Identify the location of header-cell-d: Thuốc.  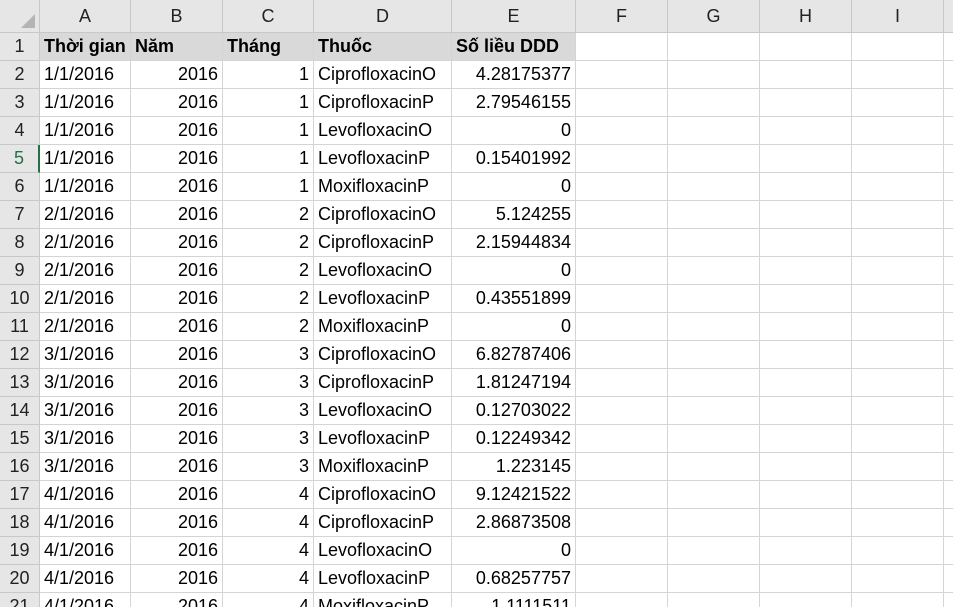
(383, 47).